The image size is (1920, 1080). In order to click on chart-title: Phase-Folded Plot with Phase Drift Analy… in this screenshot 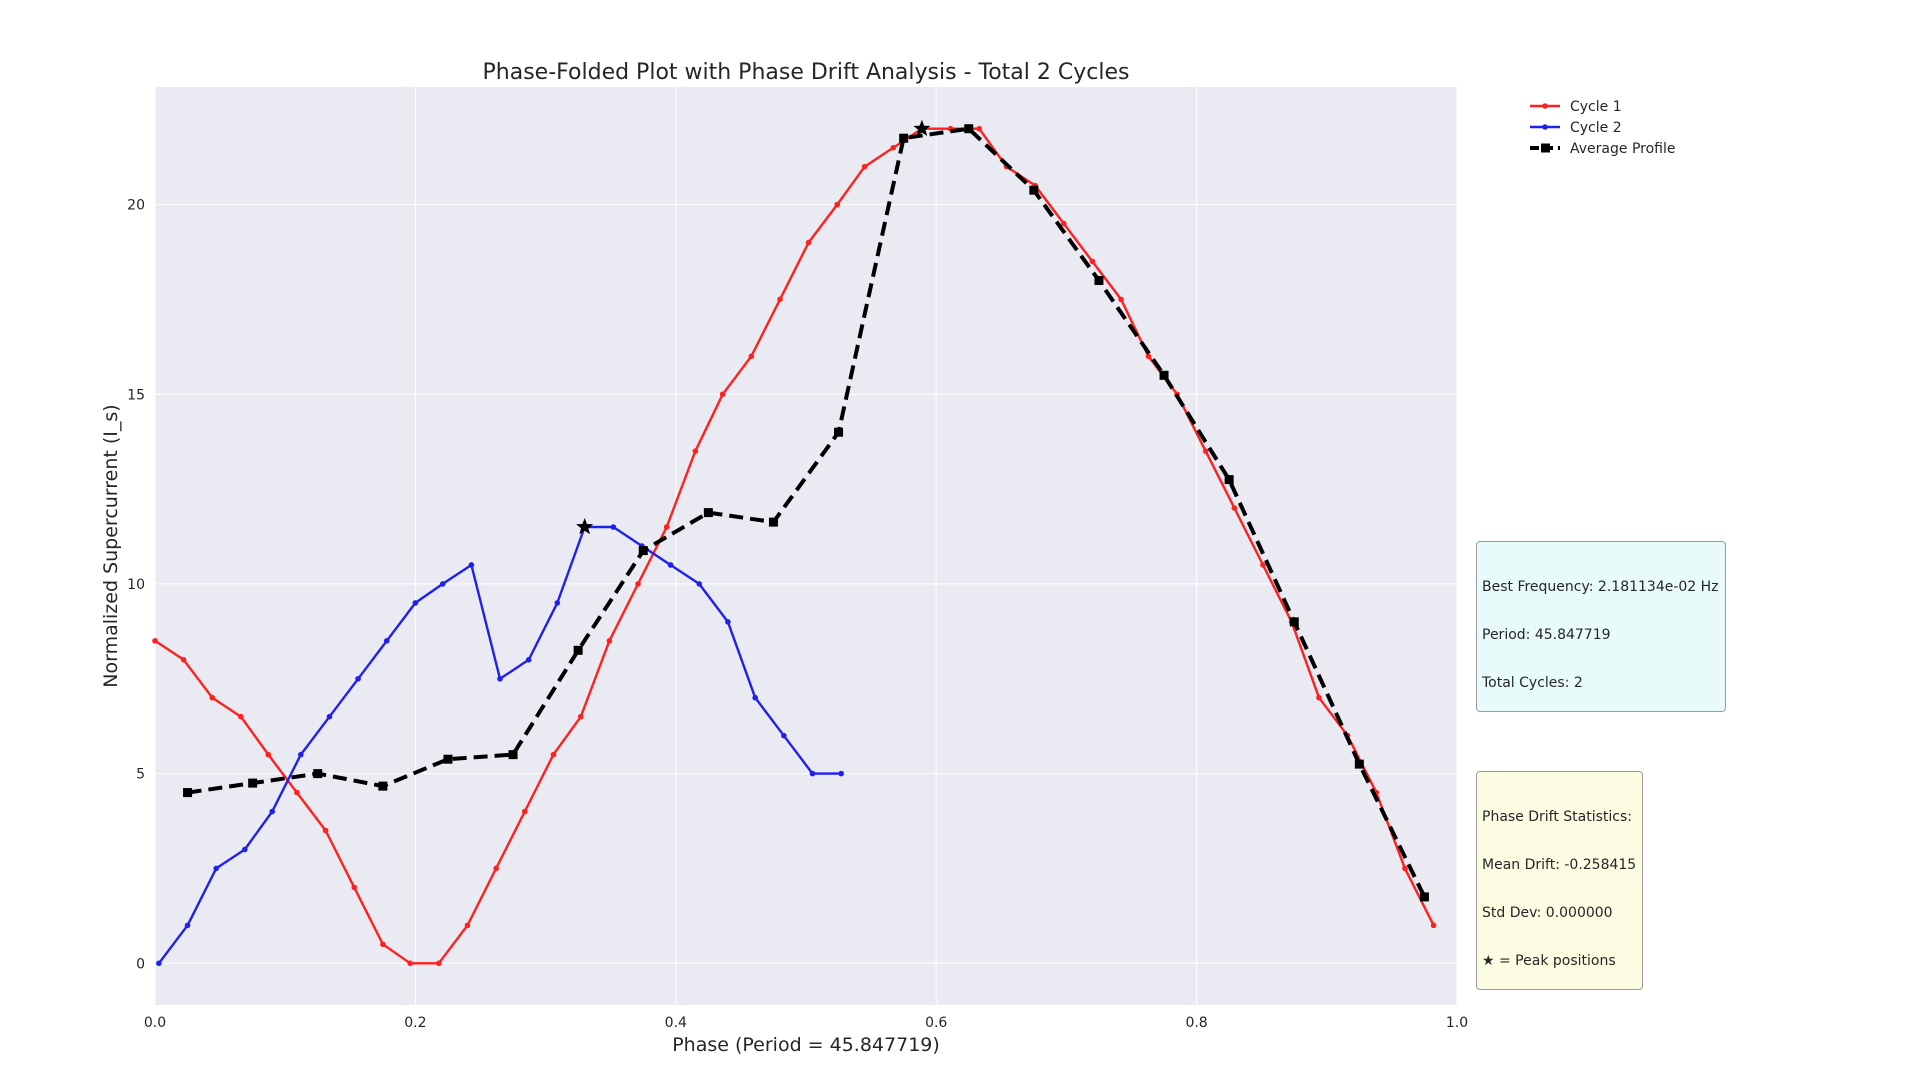, I will do `click(806, 72)`.